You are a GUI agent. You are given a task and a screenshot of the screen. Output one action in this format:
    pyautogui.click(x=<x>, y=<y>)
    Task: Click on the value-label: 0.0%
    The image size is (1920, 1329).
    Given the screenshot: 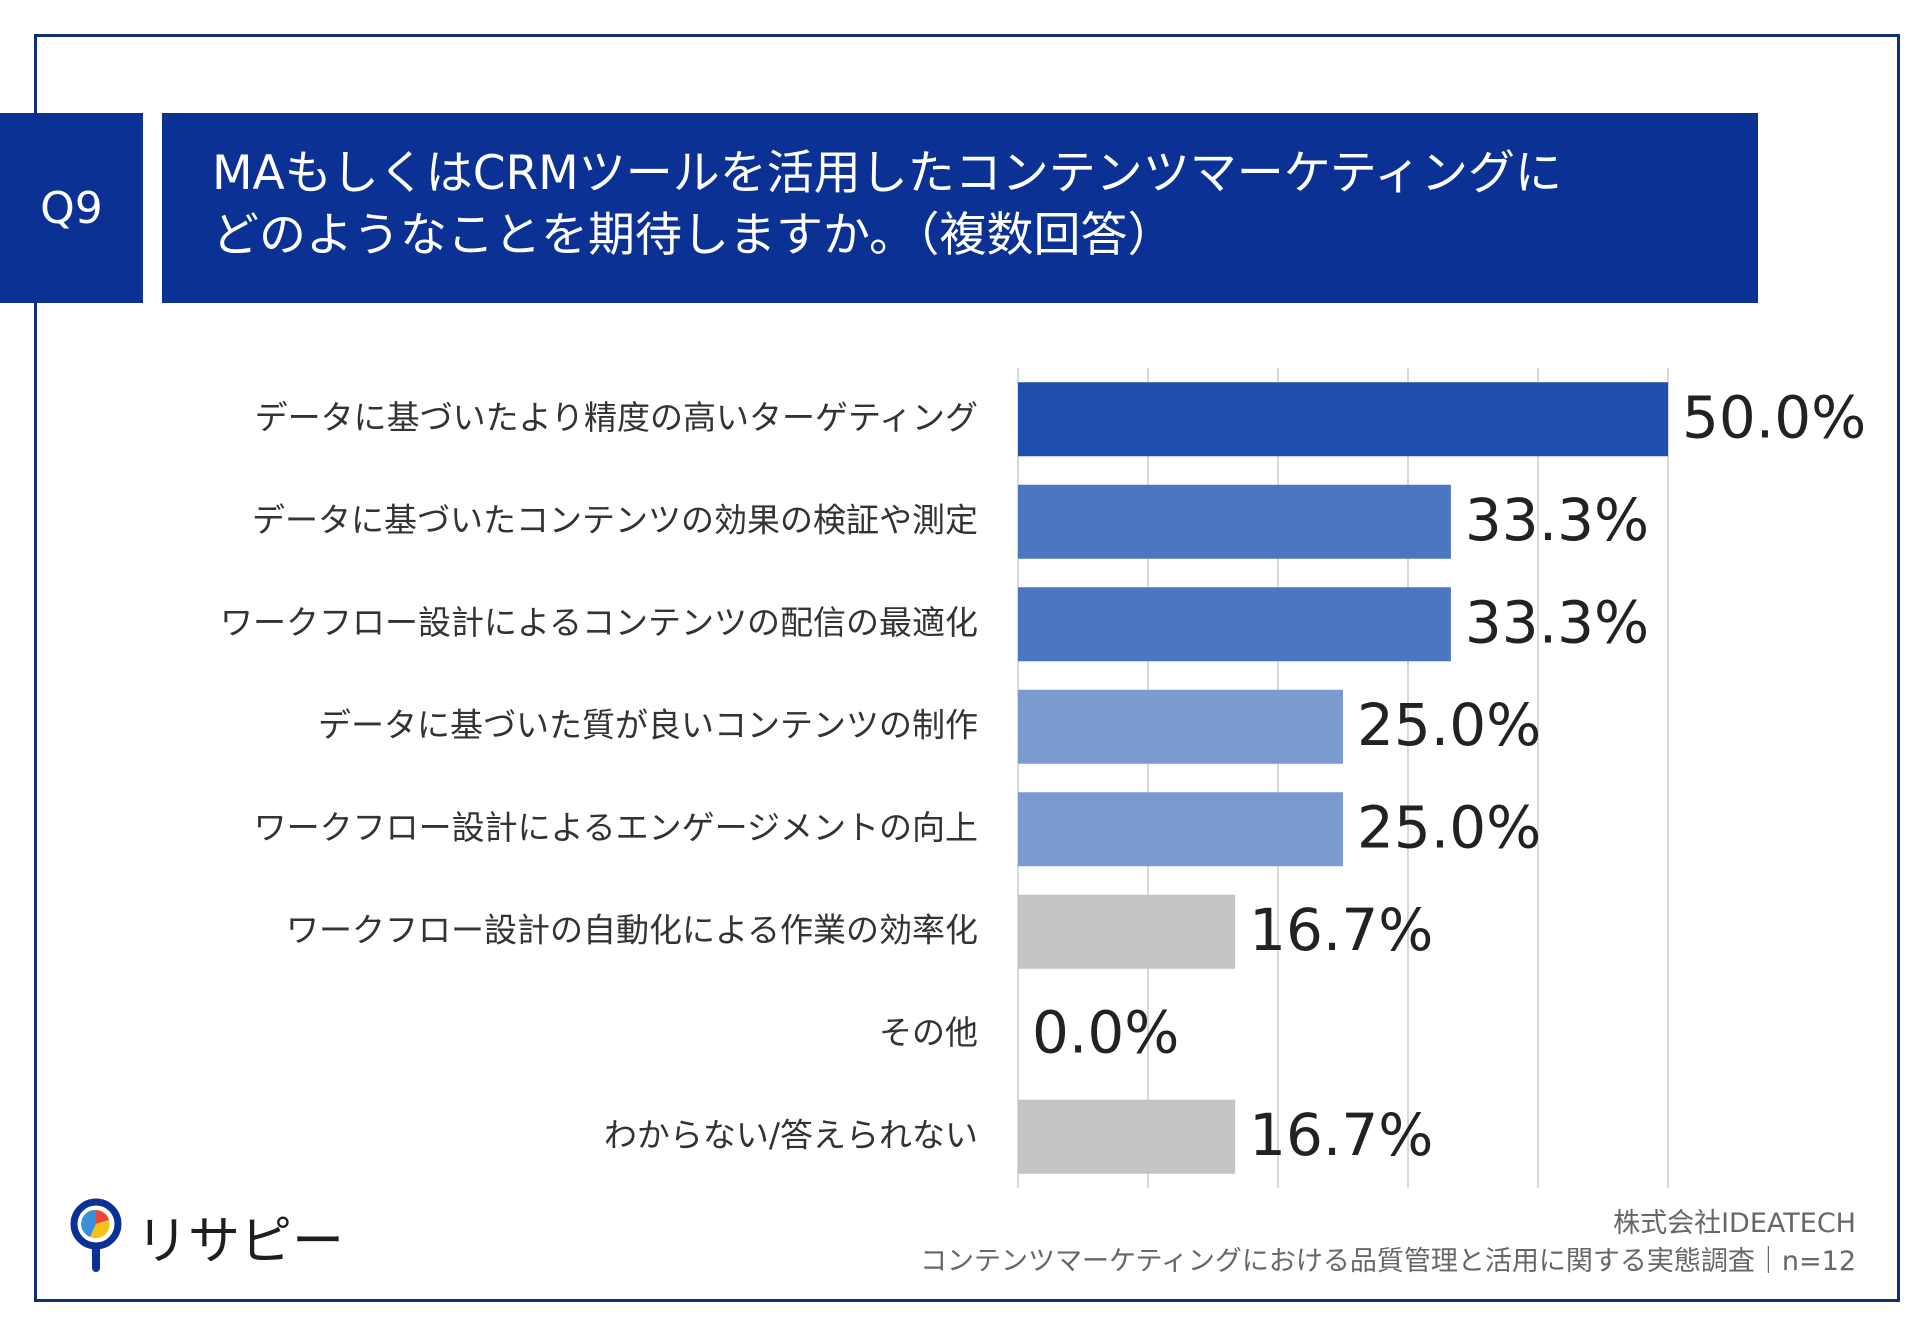 What is the action you would take?
    pyautogui.click(x=1105, y=1032)
    